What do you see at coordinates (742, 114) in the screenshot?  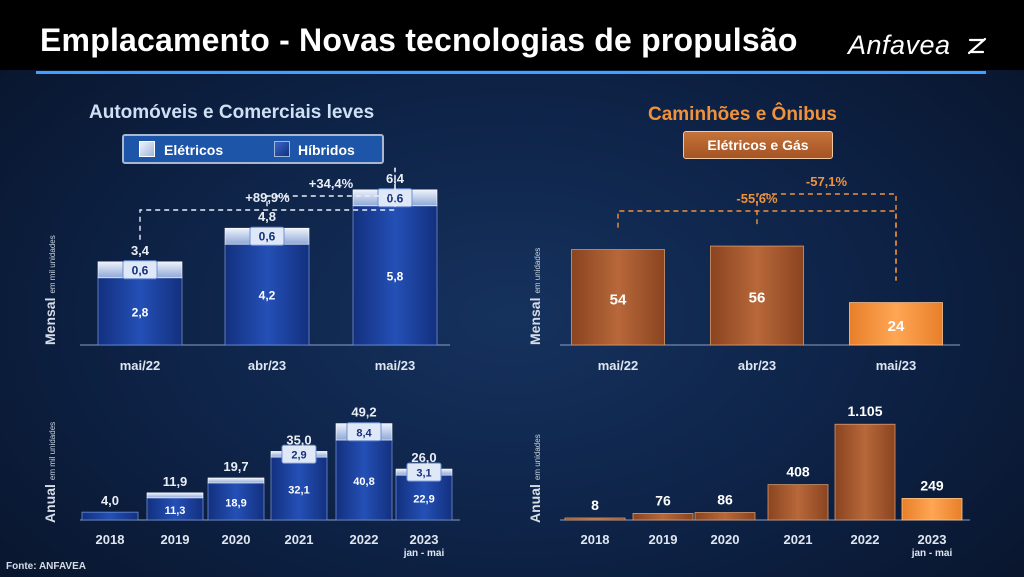 I see `heavy-vehicles-title: Caminhões e Ônibus` at bounding box center [742, 114].